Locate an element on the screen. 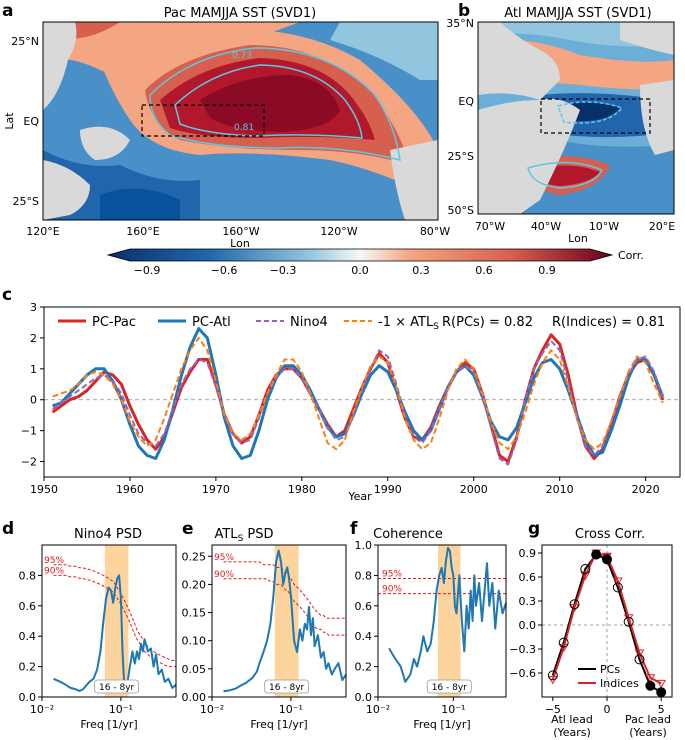 The width and height of the screenshot is (685, 740). xtick-label: 2020 is located at coordinates (646, 489).